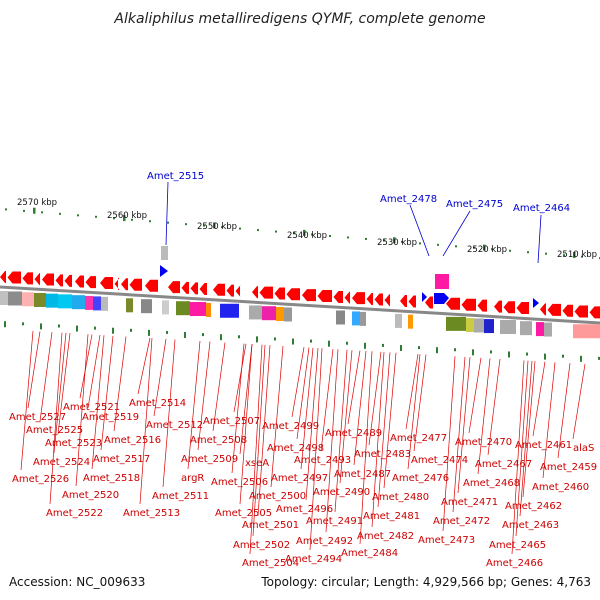 This screenshot has width=600, height=600. I want to click on gene-label: Amet_2523, so click(73, 443).